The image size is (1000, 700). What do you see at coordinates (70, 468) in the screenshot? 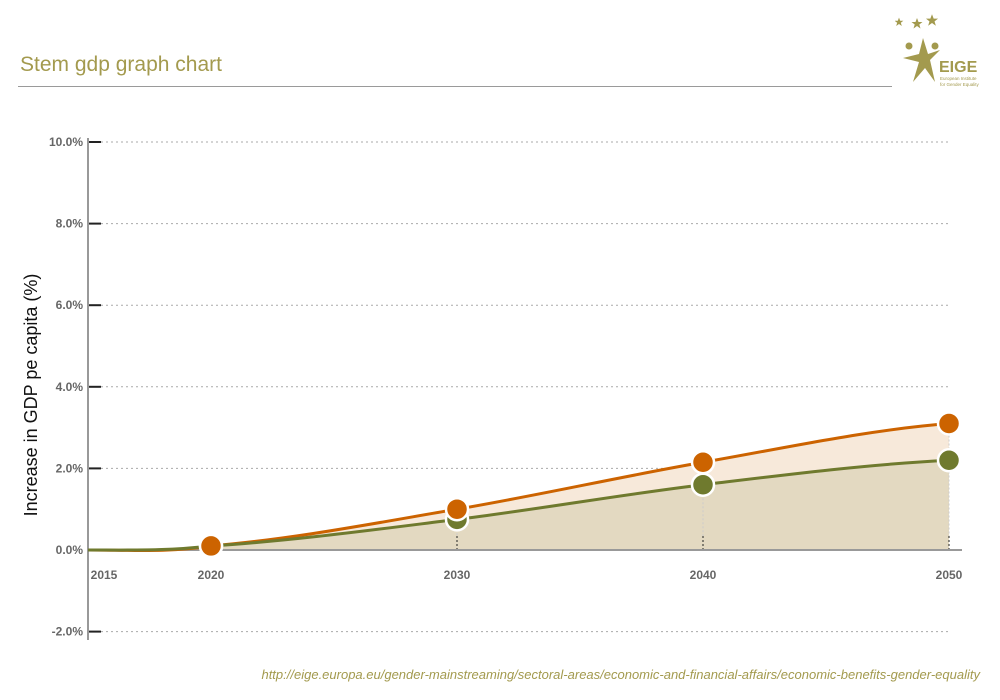
I see `y-tick-label: 2.0%` at bounding box center [70, 468].